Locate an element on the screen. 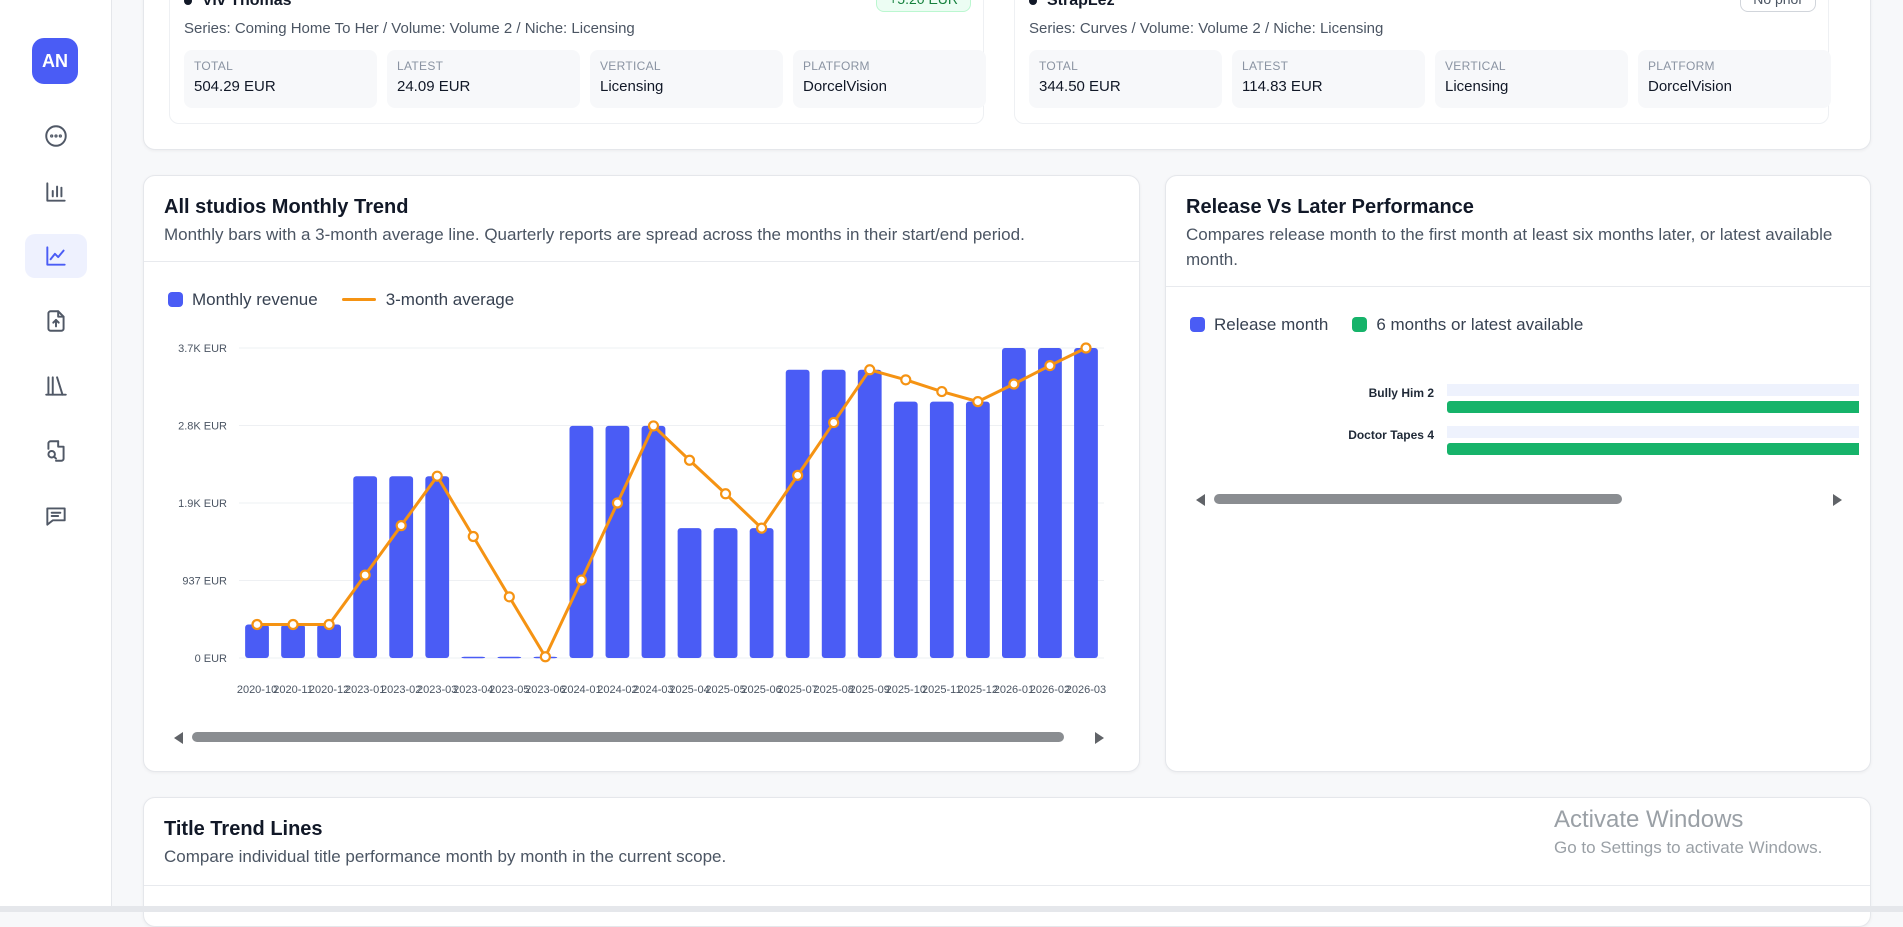 The height and width of the screenshot is (927, 1903). x-tick-label: 2023-01 is located at coordinates (365, 690).